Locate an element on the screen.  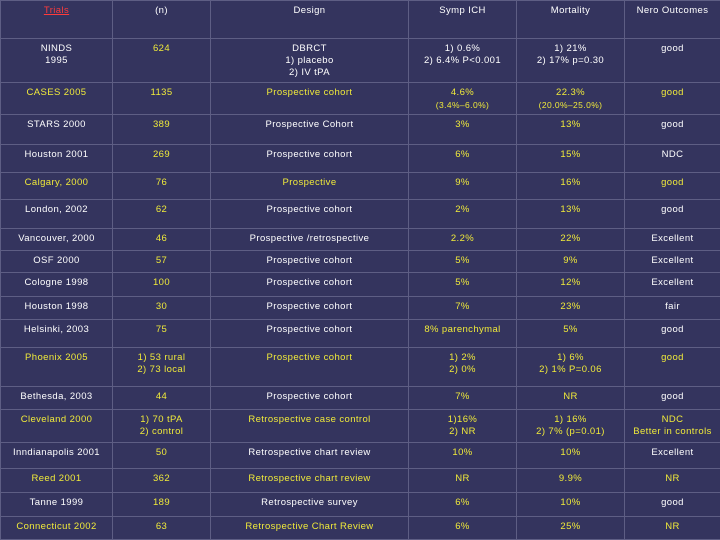
cell-trial: CASES 2005 is located at coordinates (56, 98).